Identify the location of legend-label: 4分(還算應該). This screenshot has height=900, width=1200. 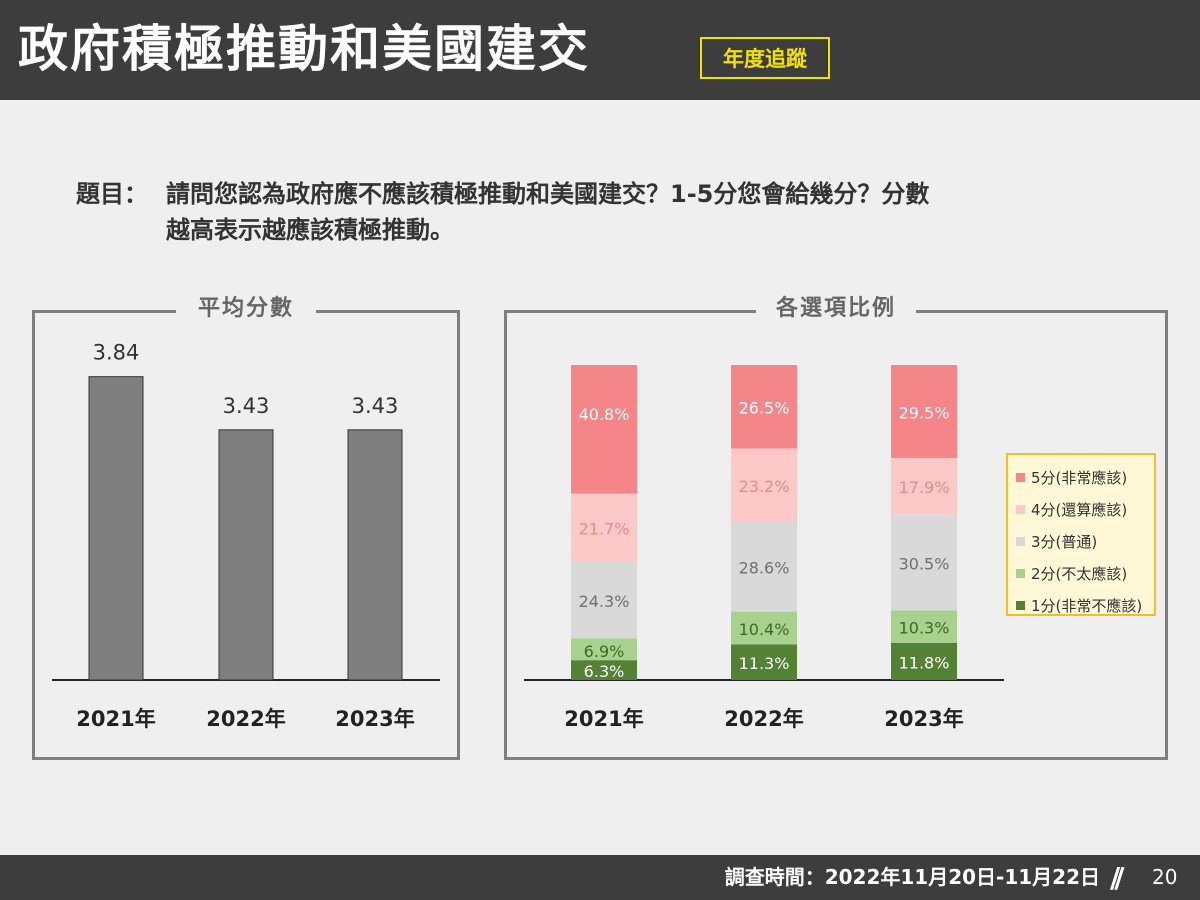
(1079, 509).